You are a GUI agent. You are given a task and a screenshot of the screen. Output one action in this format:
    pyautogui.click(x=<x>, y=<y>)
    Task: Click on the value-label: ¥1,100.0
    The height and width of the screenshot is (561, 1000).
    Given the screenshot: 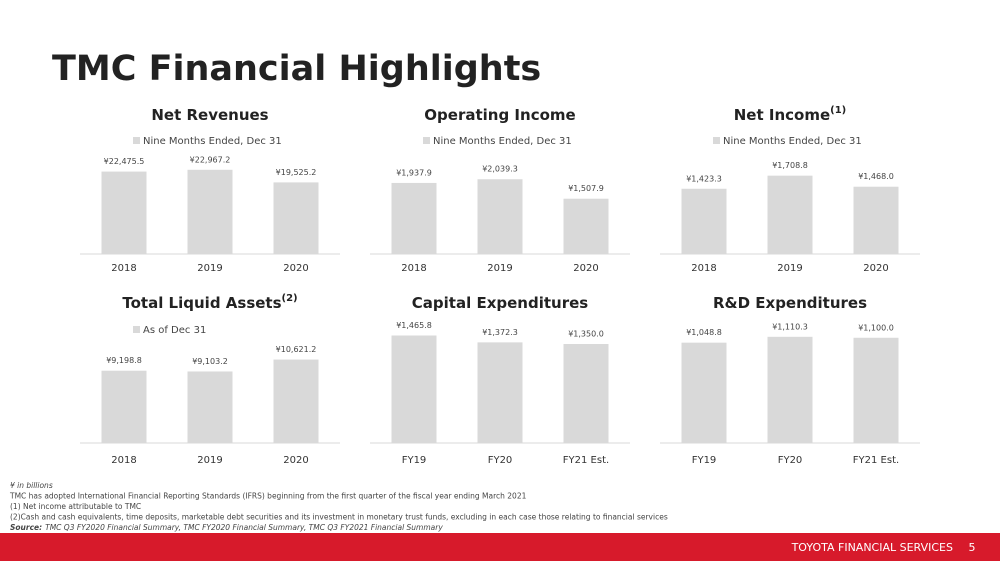 What is the action you would take?
    pyautogui.click(x=876, y=327)
    